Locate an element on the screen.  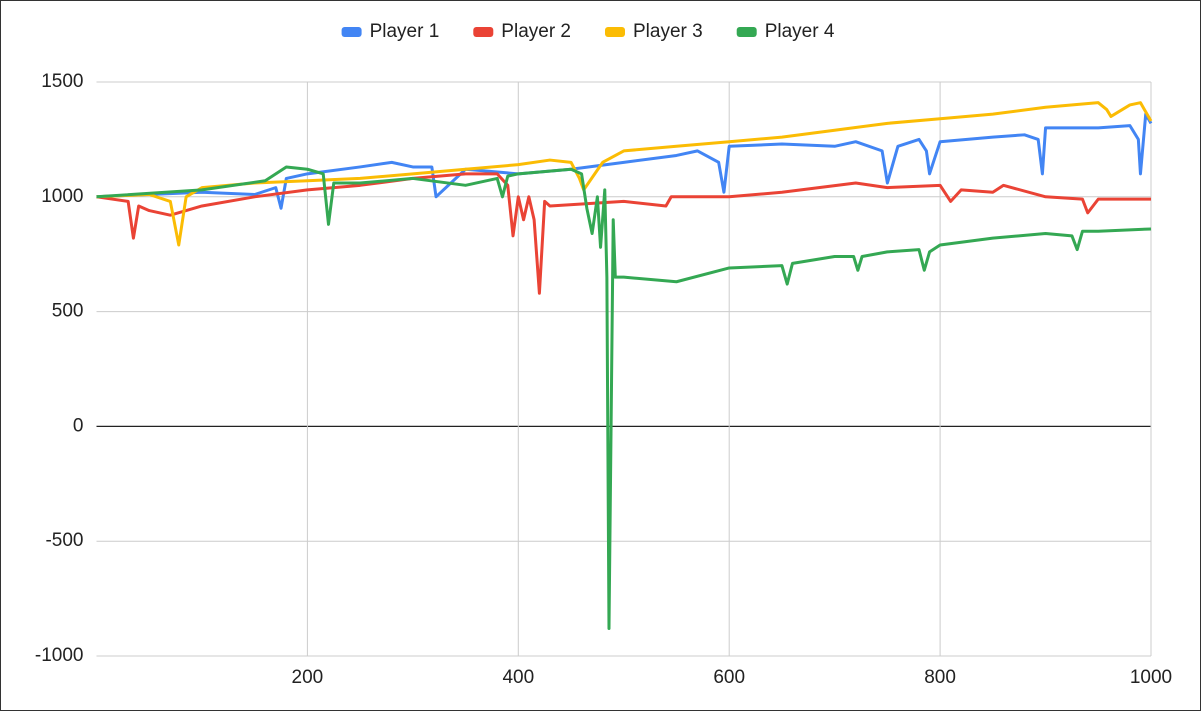
y-tick-label: -500 is located at coordinates (64, 540).